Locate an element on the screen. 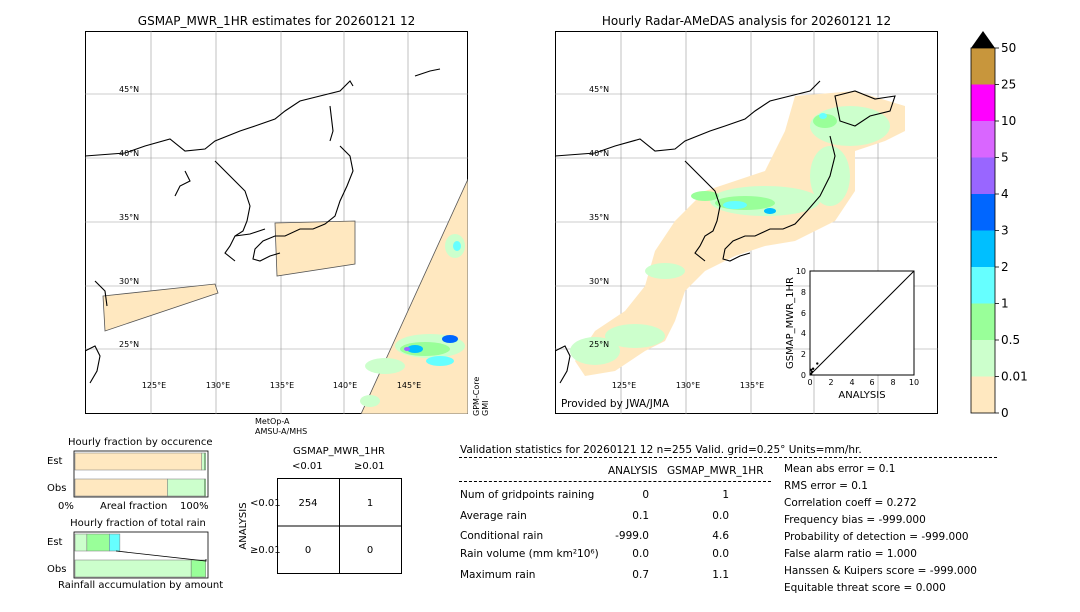  stat-label: Rain volume (mm km²10⁶) is located at coordinates (529, 554).